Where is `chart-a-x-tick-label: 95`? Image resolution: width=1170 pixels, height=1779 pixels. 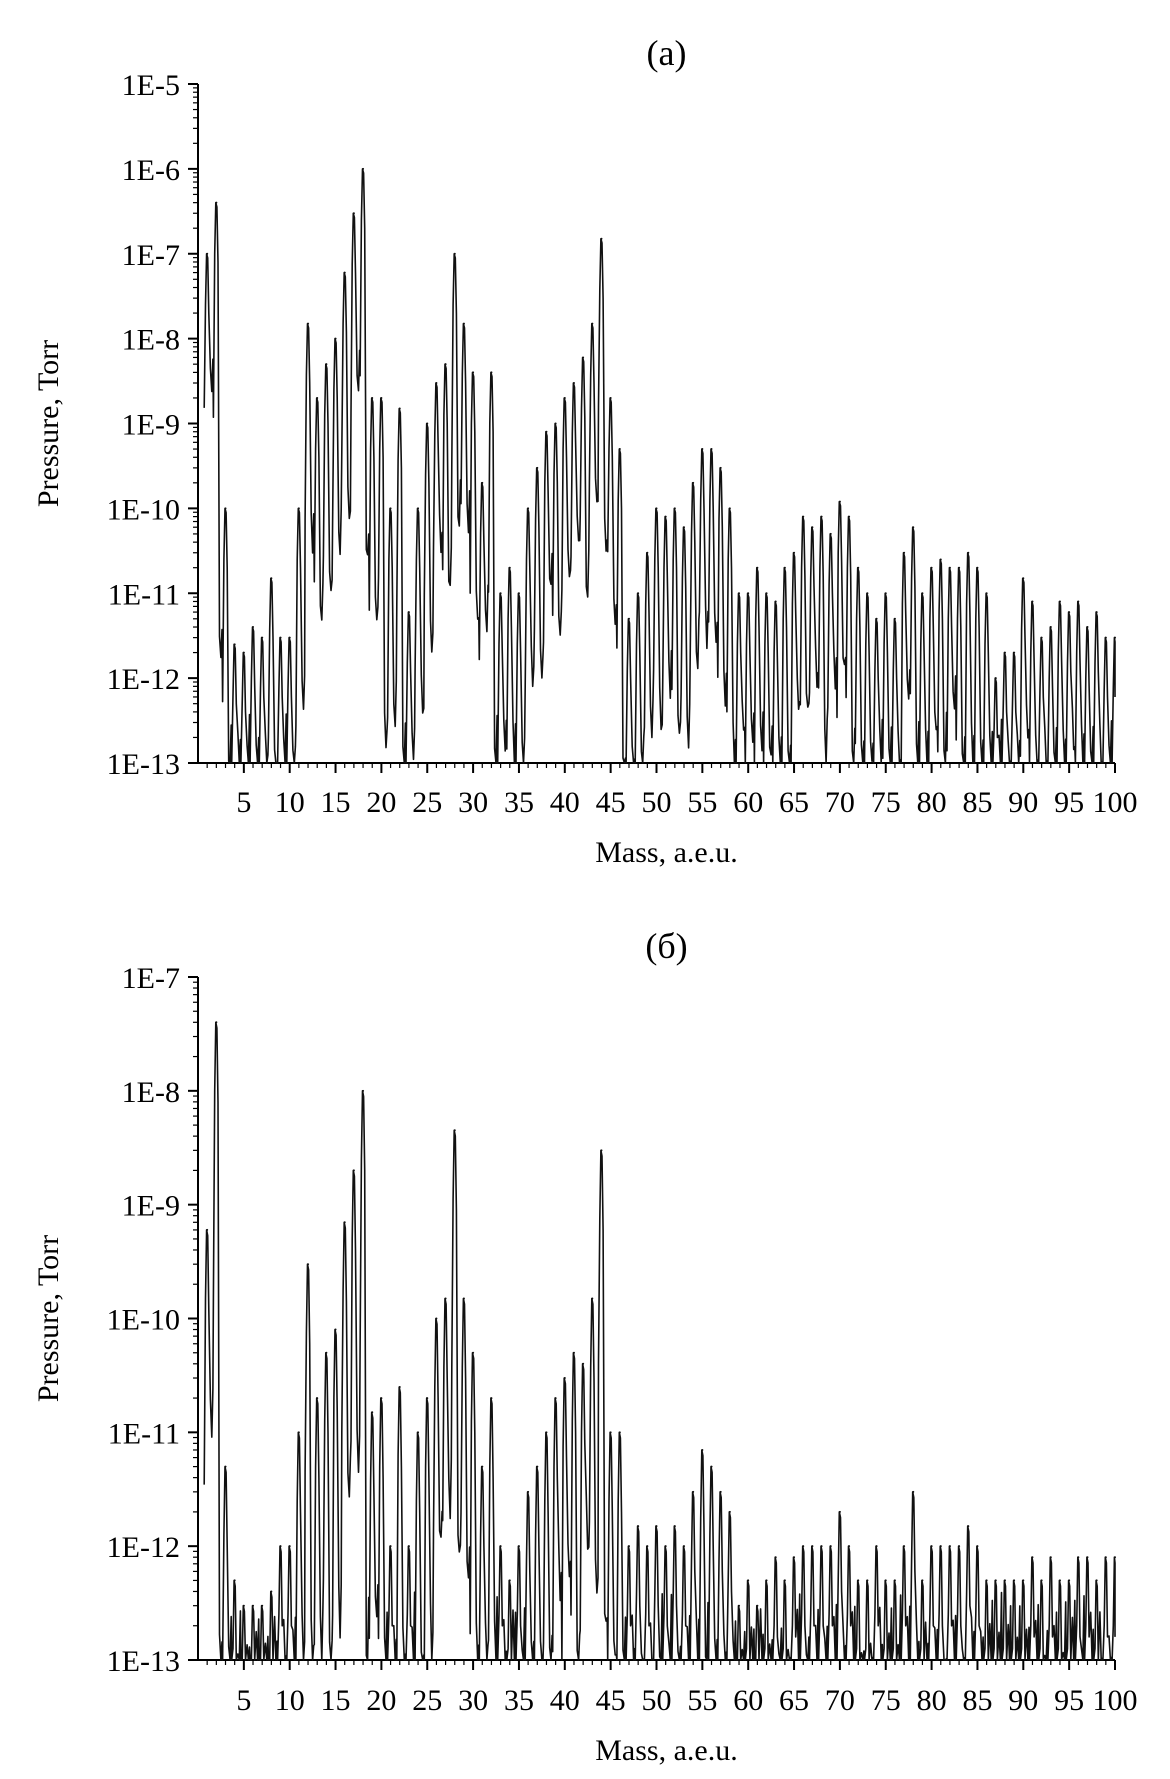
chart-a-x-tick-label: 95 is located at coordinates (1069, 802).